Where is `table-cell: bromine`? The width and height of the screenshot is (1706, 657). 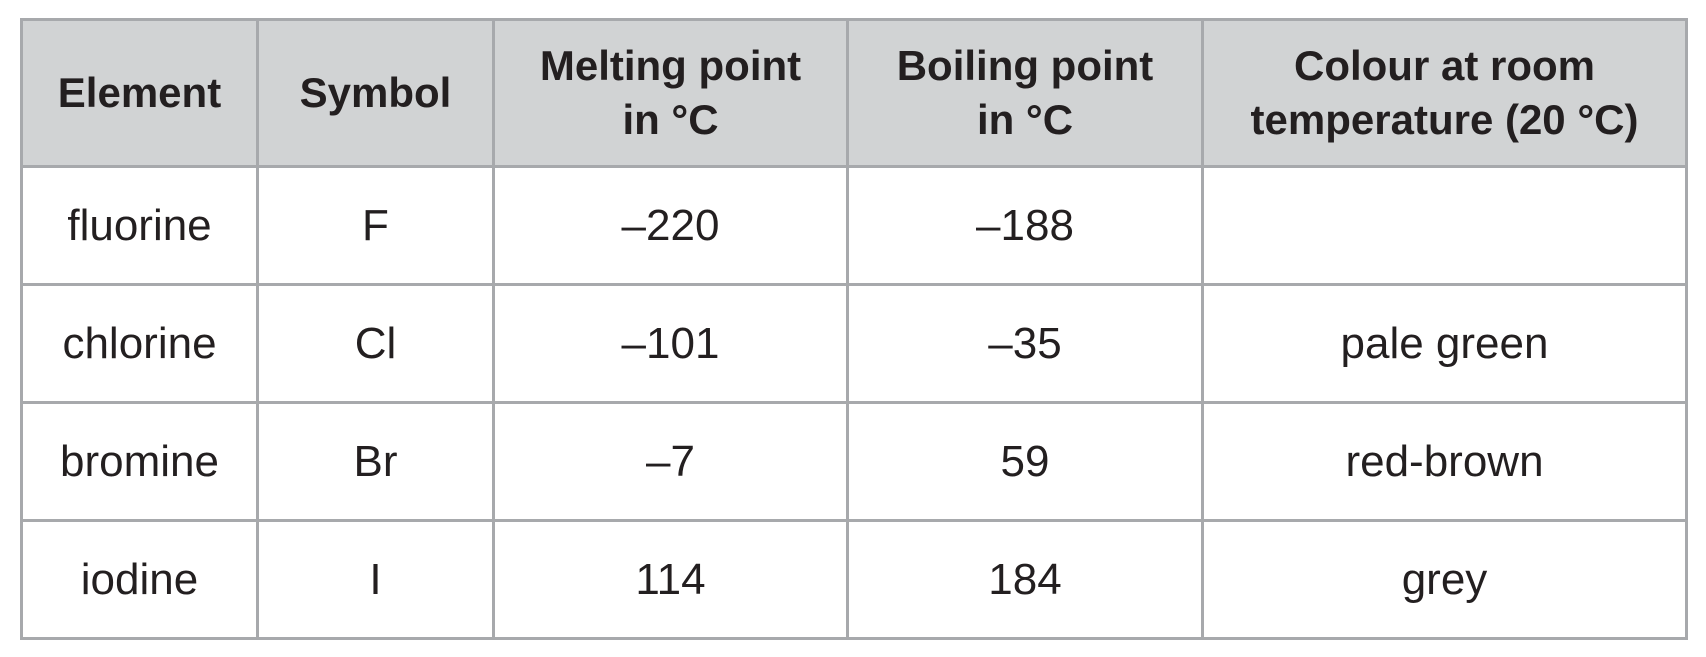 table-cell: bromine is located at coordinates (139, 461).